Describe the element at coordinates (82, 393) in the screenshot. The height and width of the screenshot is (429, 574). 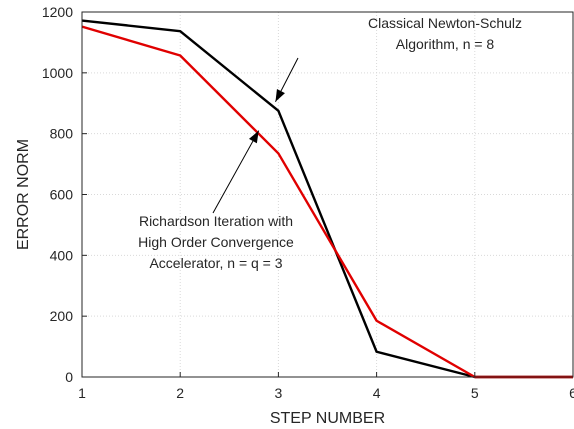
I see `x-tick-label: 1` at that location.